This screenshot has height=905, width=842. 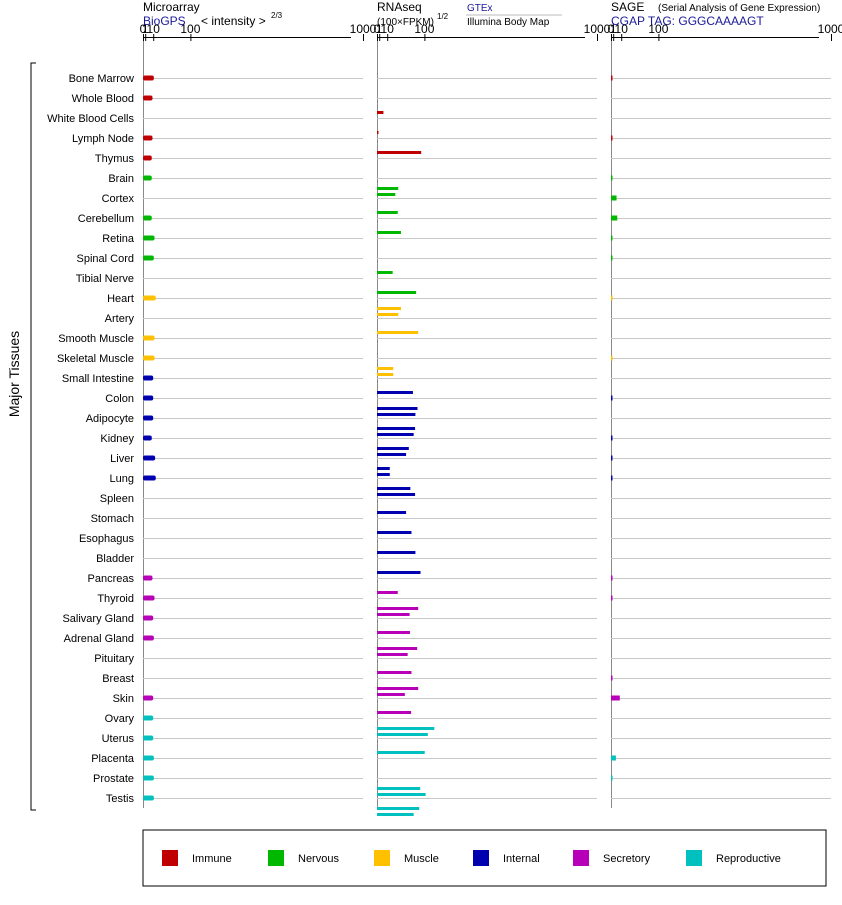 What do you see at coordinates (481, 858) in the screenshot?
I see `legend-swatch-internal` at bounding box center [481, 858].